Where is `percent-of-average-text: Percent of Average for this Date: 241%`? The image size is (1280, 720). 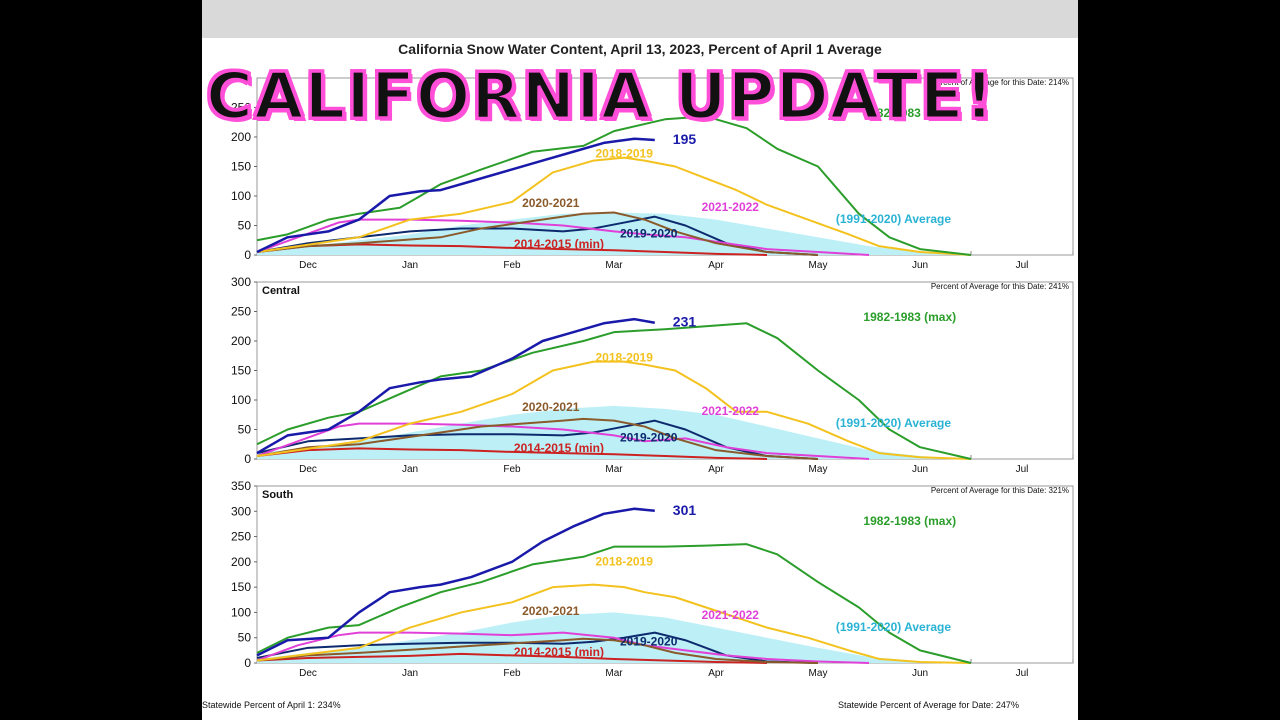 percent-of-average-text: Percent of Average for this Date: 241% is located at coordinates (1000, 286).